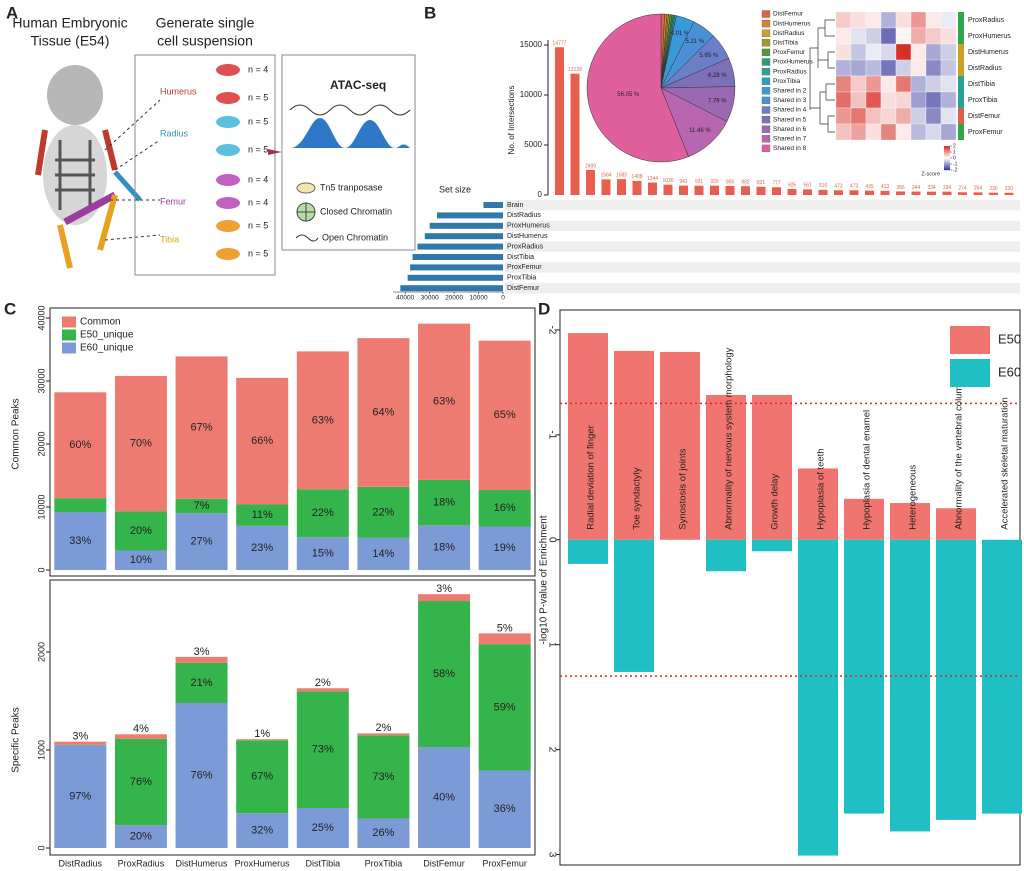 This screenshot has width=1024, height=871. Describe the element at coordinates (527, 236) in the screenshot. I see `row-label: DistHumerus` at that location.